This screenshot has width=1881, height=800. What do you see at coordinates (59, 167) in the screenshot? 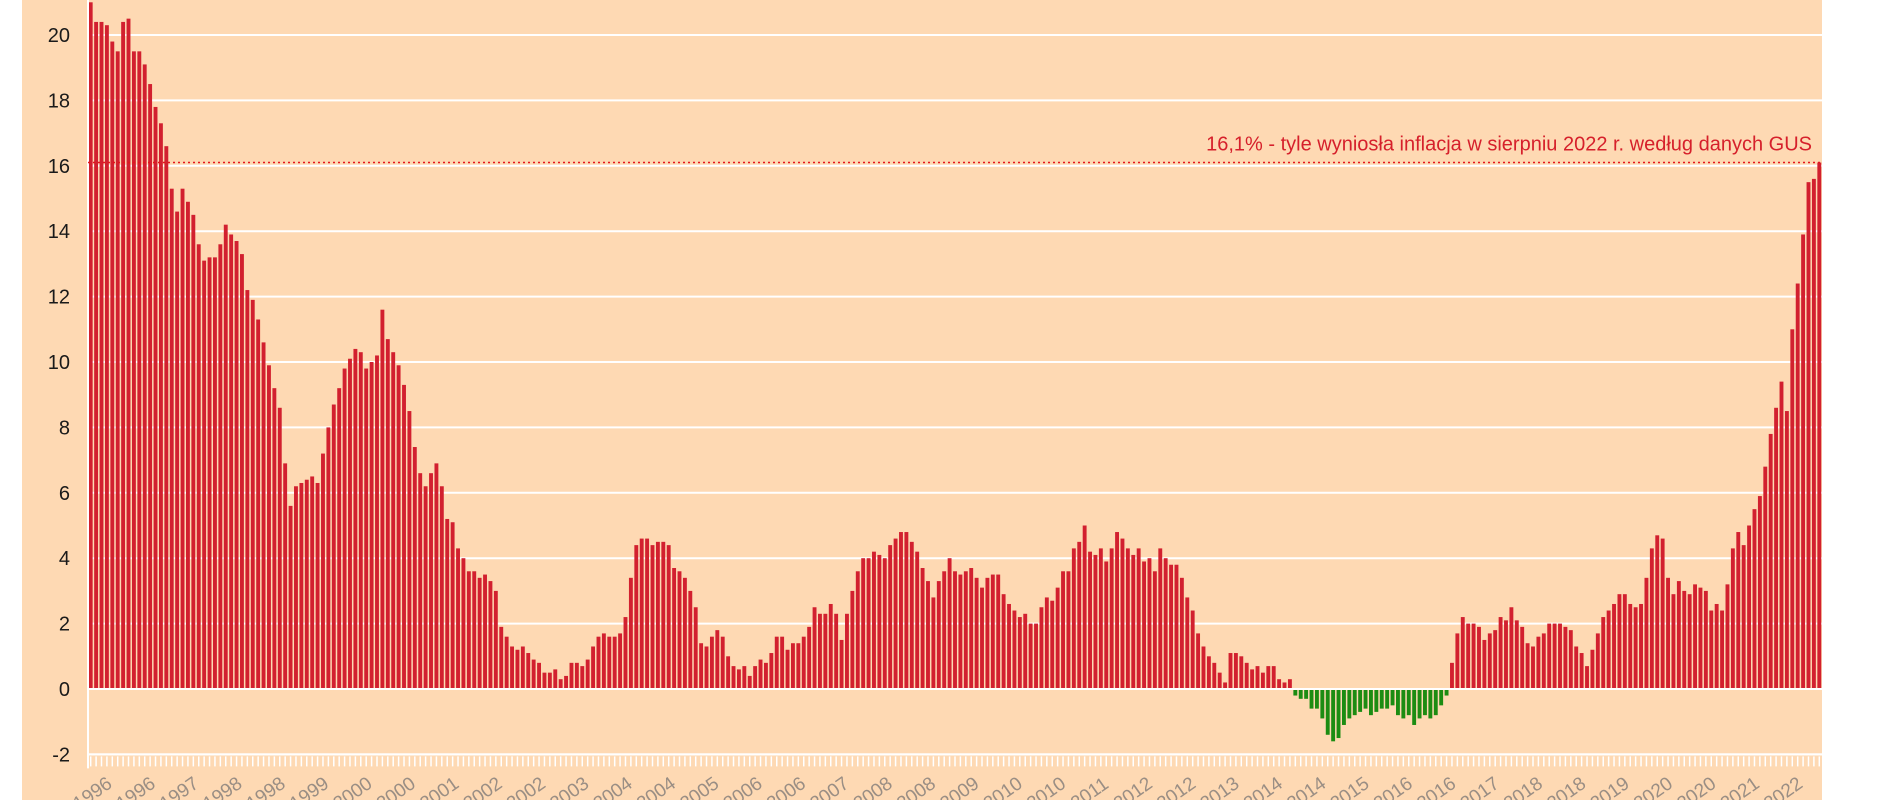
I see `y-tick-label: 16` at bounding box center [59, 167].